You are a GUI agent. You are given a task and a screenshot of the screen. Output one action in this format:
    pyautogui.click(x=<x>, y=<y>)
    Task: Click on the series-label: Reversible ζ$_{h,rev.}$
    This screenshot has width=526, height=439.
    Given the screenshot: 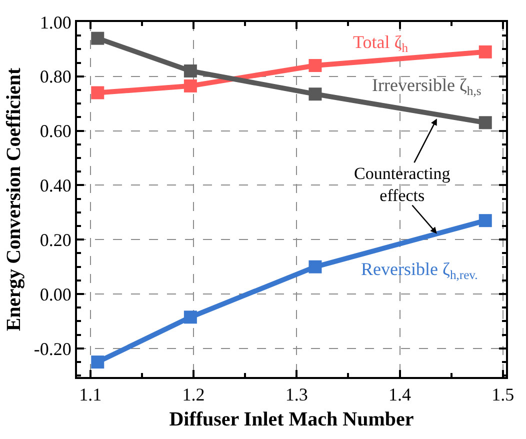 What is the action you would take?
    pyautogui.click(x=419, y=270)
    